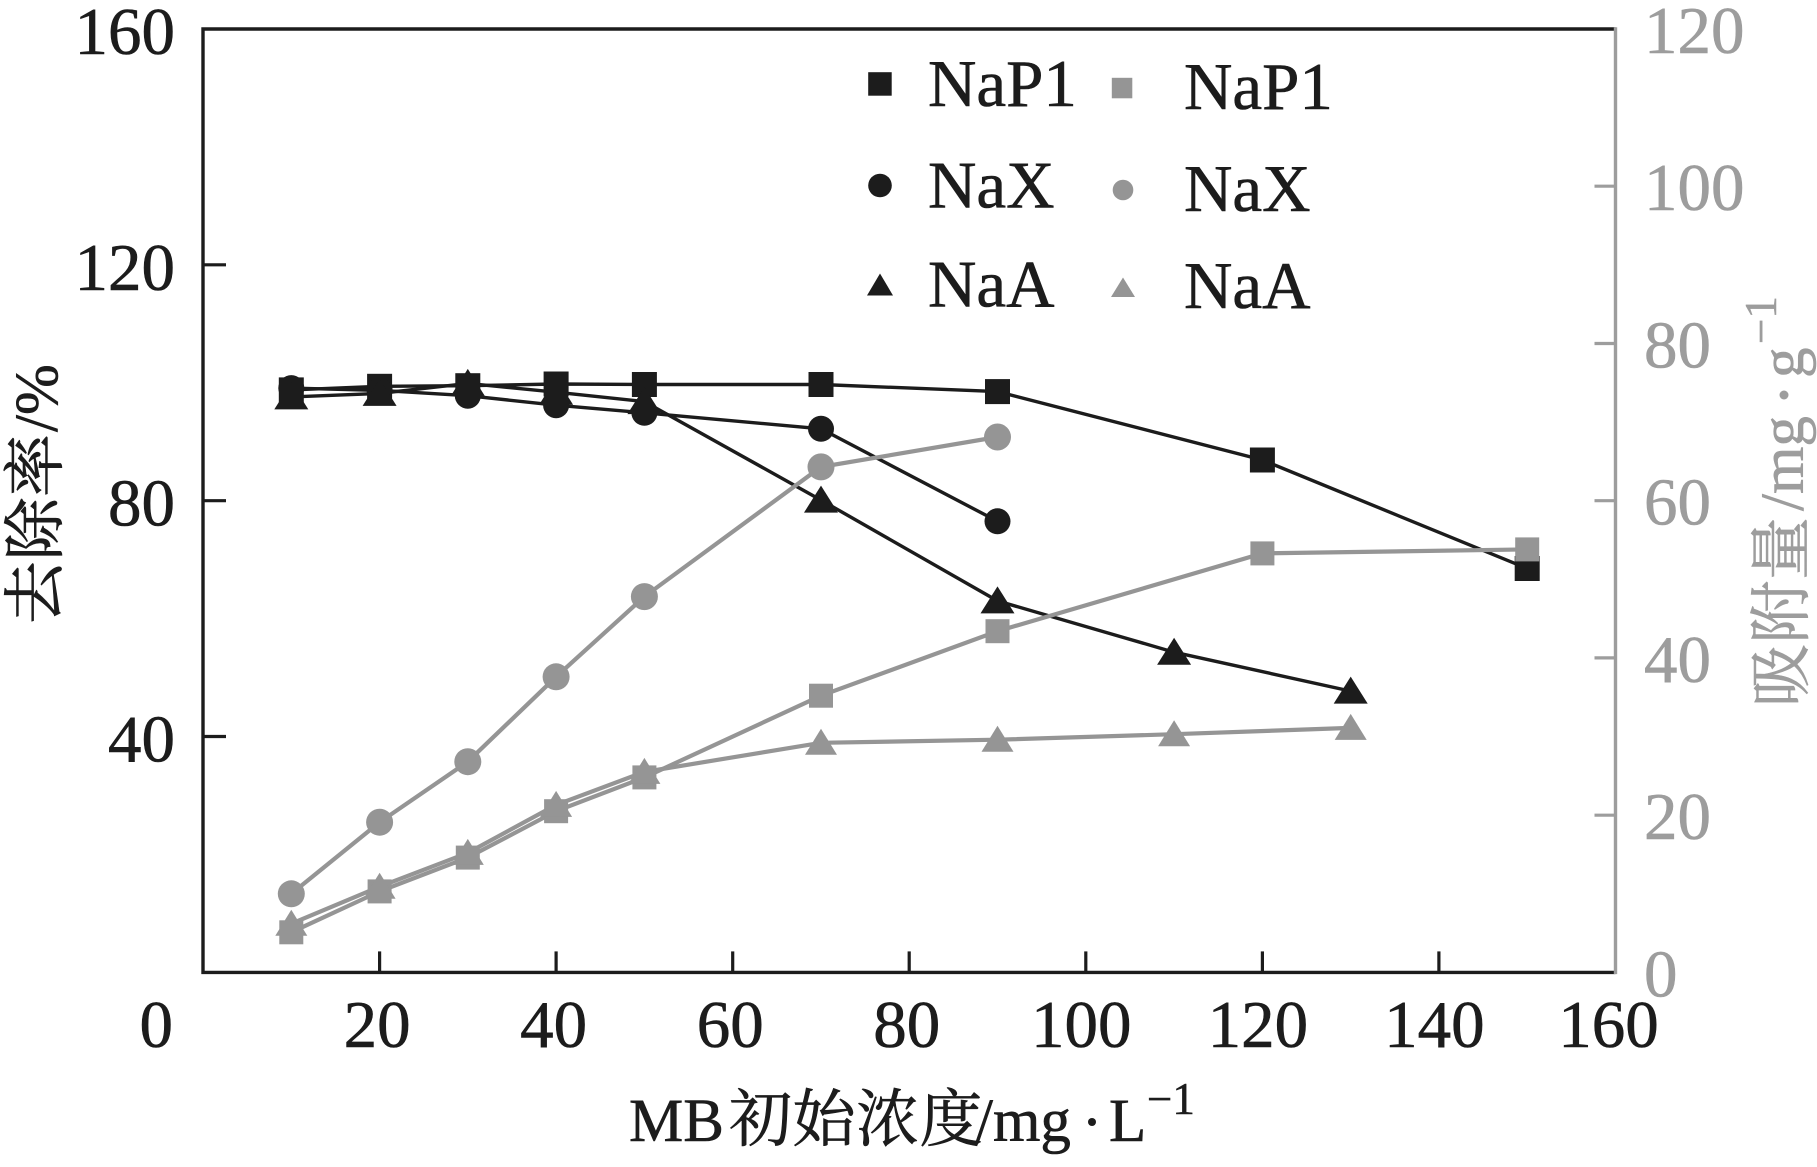  Describe the element at coordinates (1783, 363) in the screenshot. I see `svg-text: g` at that location.